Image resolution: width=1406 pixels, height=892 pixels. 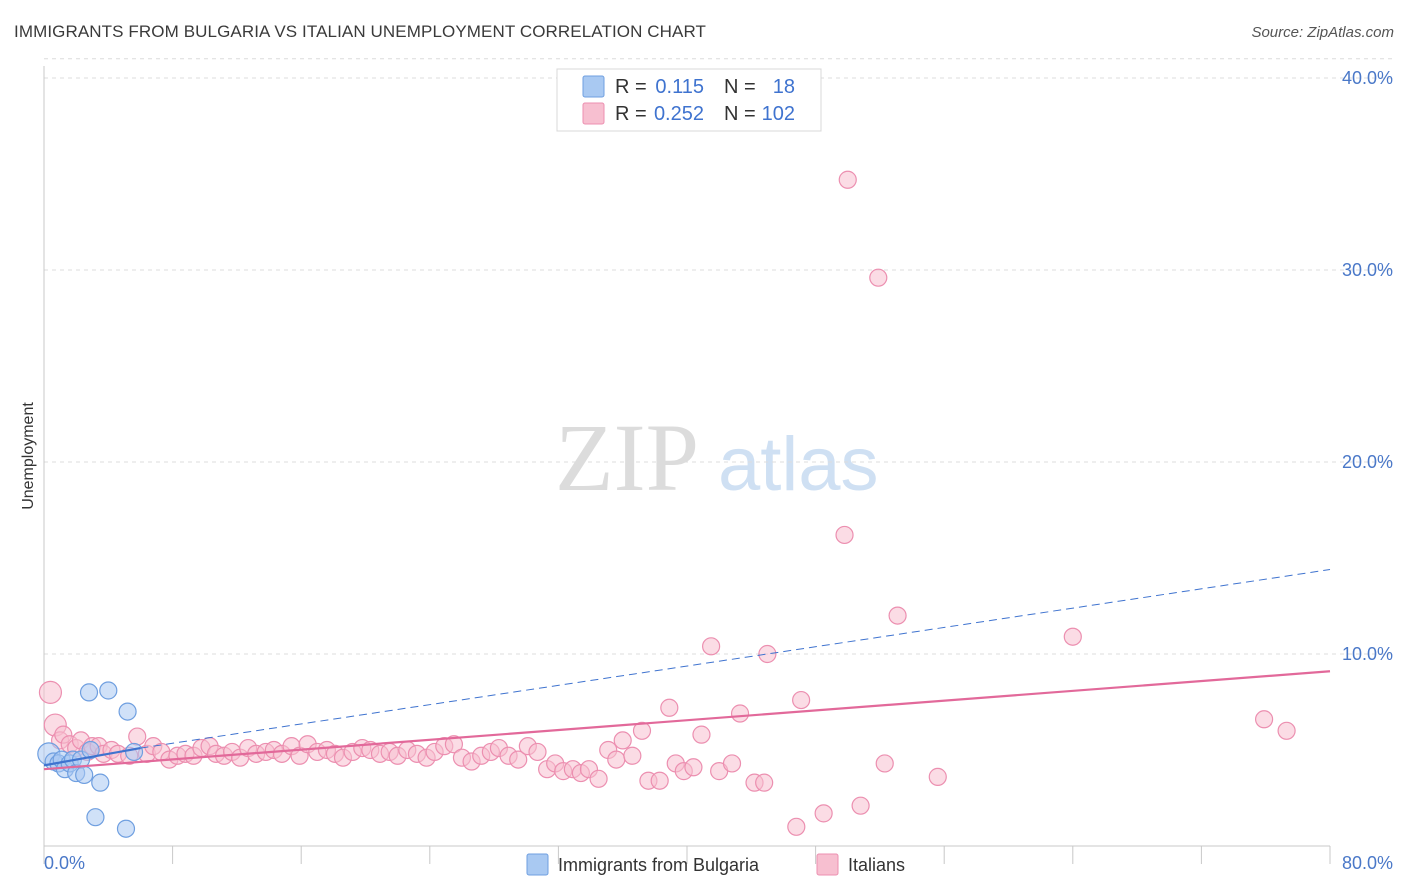 I want to click on correlation-legend: R = 0.115 N = 18 R = 0.252 N = 102, so click(x=689, y=100).